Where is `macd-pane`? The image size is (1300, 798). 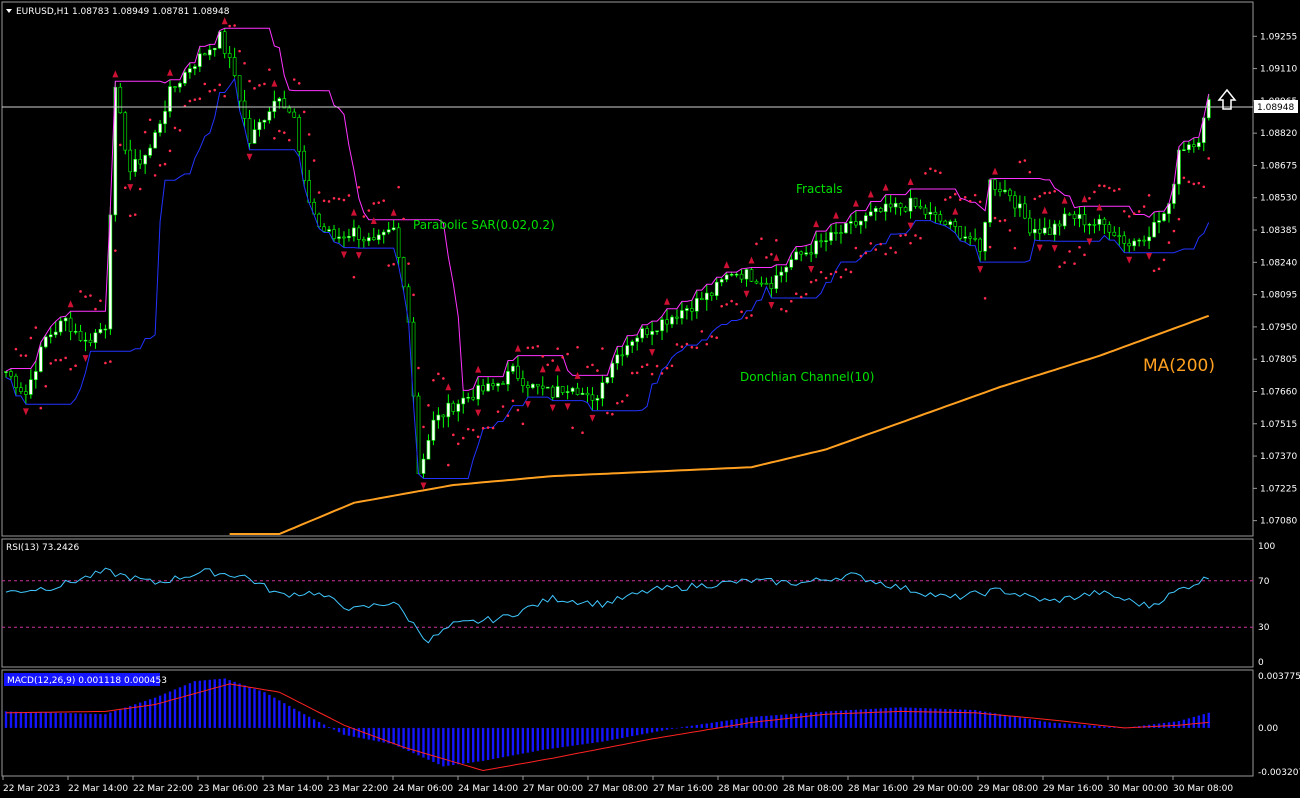
macd-pane is located at coordinates (627, 723).